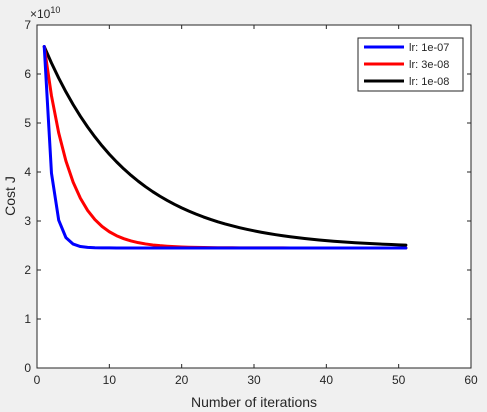 Image resolution: width=487 pixels, height=412 pixels. Describe the element at coordinates (55, 10) in the screenshot. I see `y-multiplier-exponent: 10` at that location.